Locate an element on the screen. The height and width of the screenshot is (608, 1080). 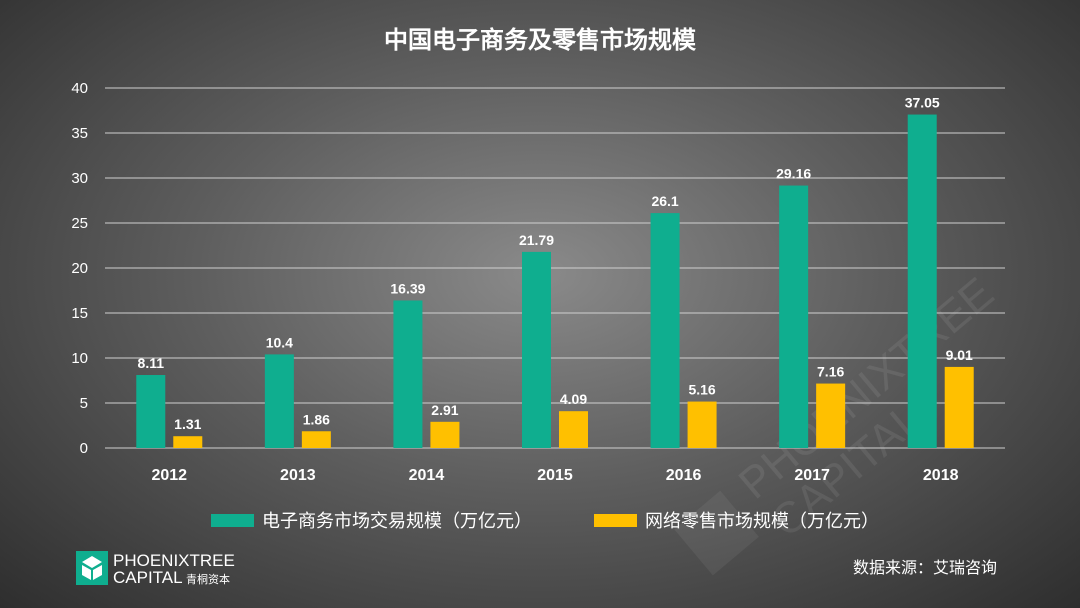
y-tick-label: 0 is located at coordinates (84, 448).